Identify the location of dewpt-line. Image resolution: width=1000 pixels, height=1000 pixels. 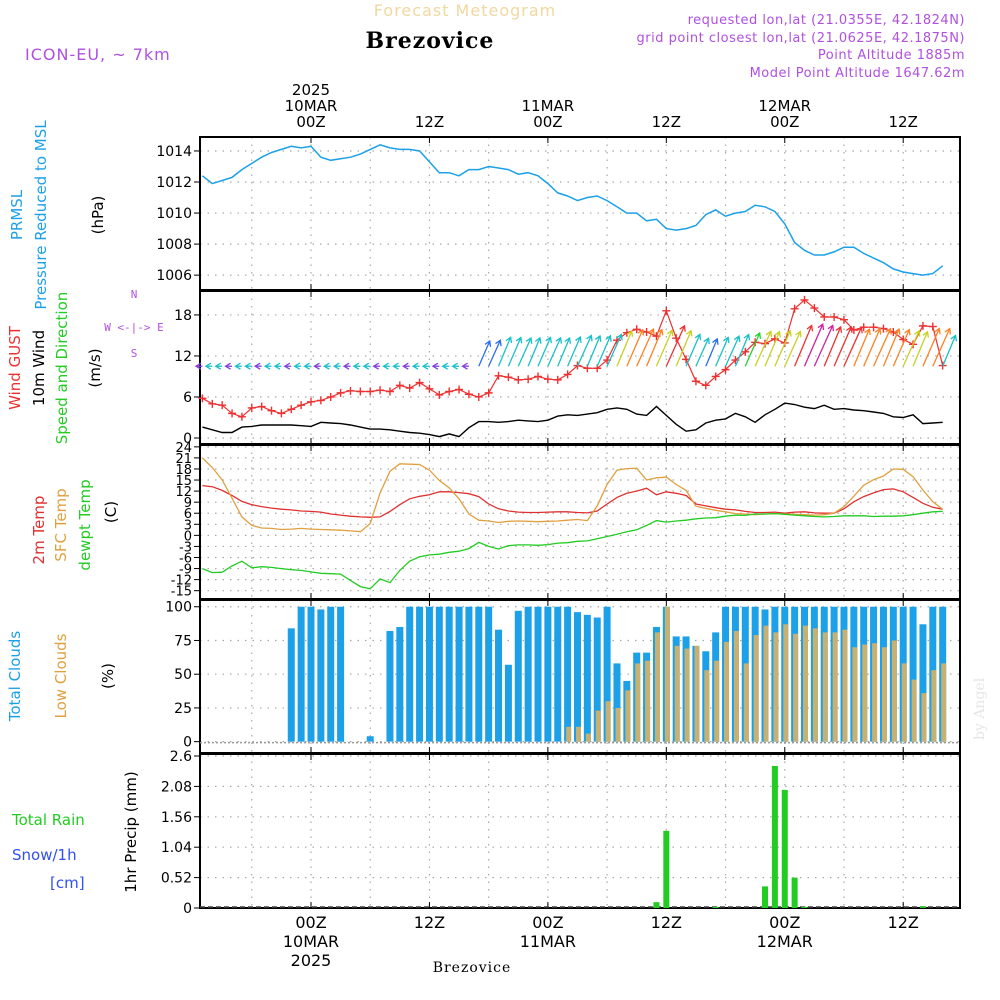
(572, 550).